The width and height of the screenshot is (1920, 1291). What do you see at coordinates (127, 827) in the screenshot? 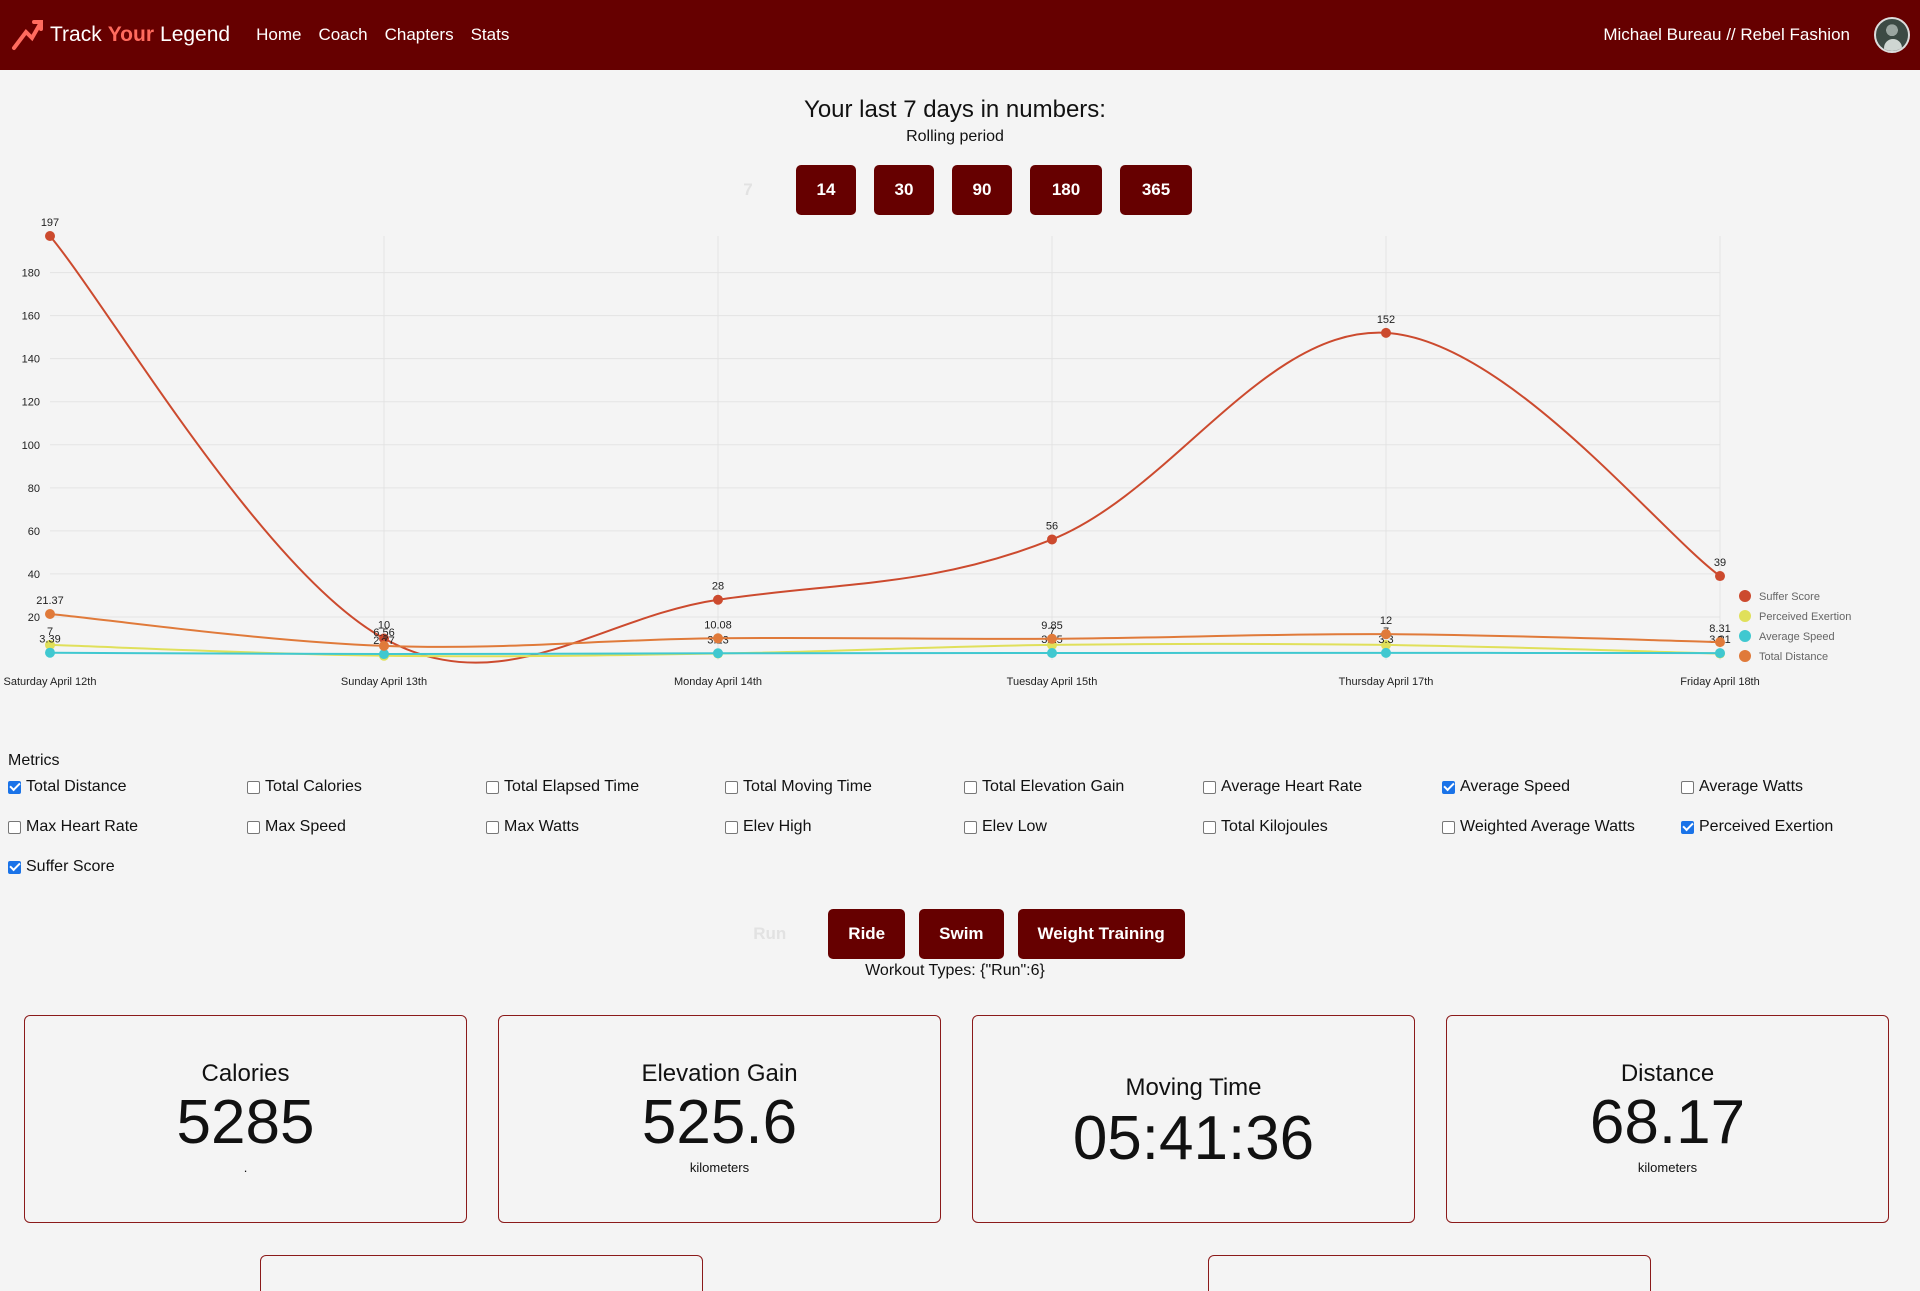
I see `metric-option: Max Heart Rate` at bounding box center [127, 827].